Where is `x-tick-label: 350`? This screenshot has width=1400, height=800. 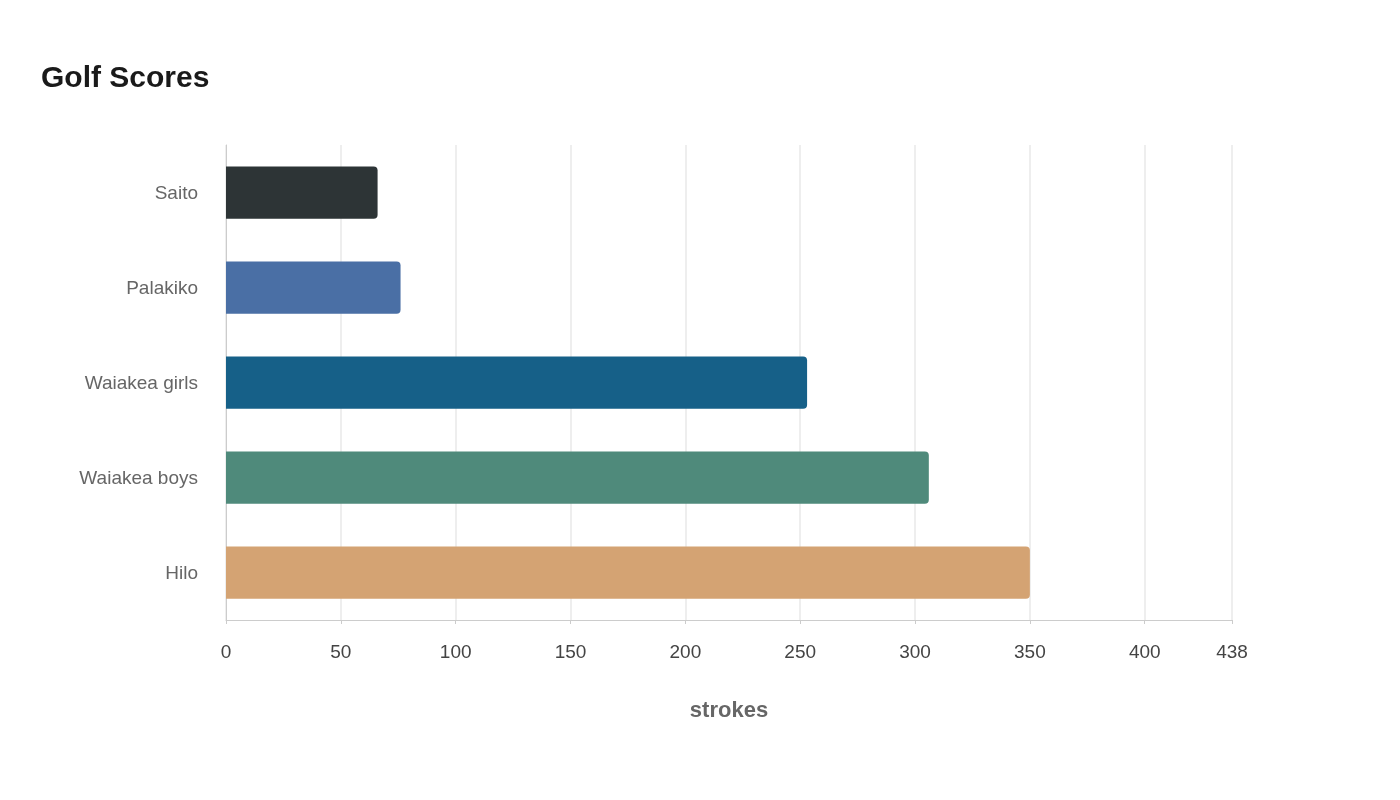 x-tick-label: 350 is located at coordinates (1030, 651).